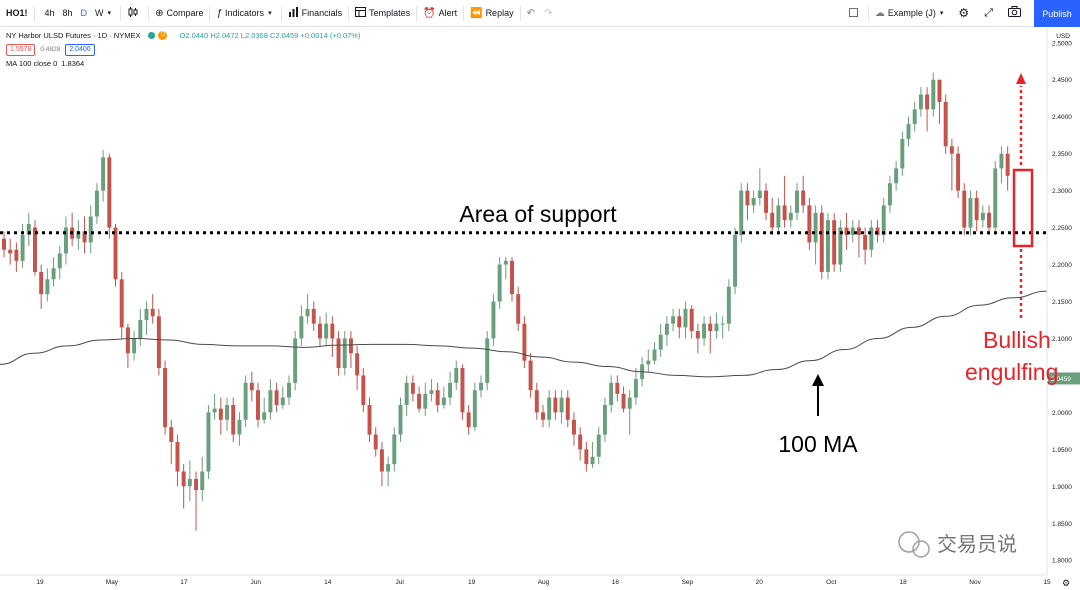  What do you see at coordinates (382, 13) in the screenshot?
I see `templates-button: Templates` at bounding box center [382, 13].